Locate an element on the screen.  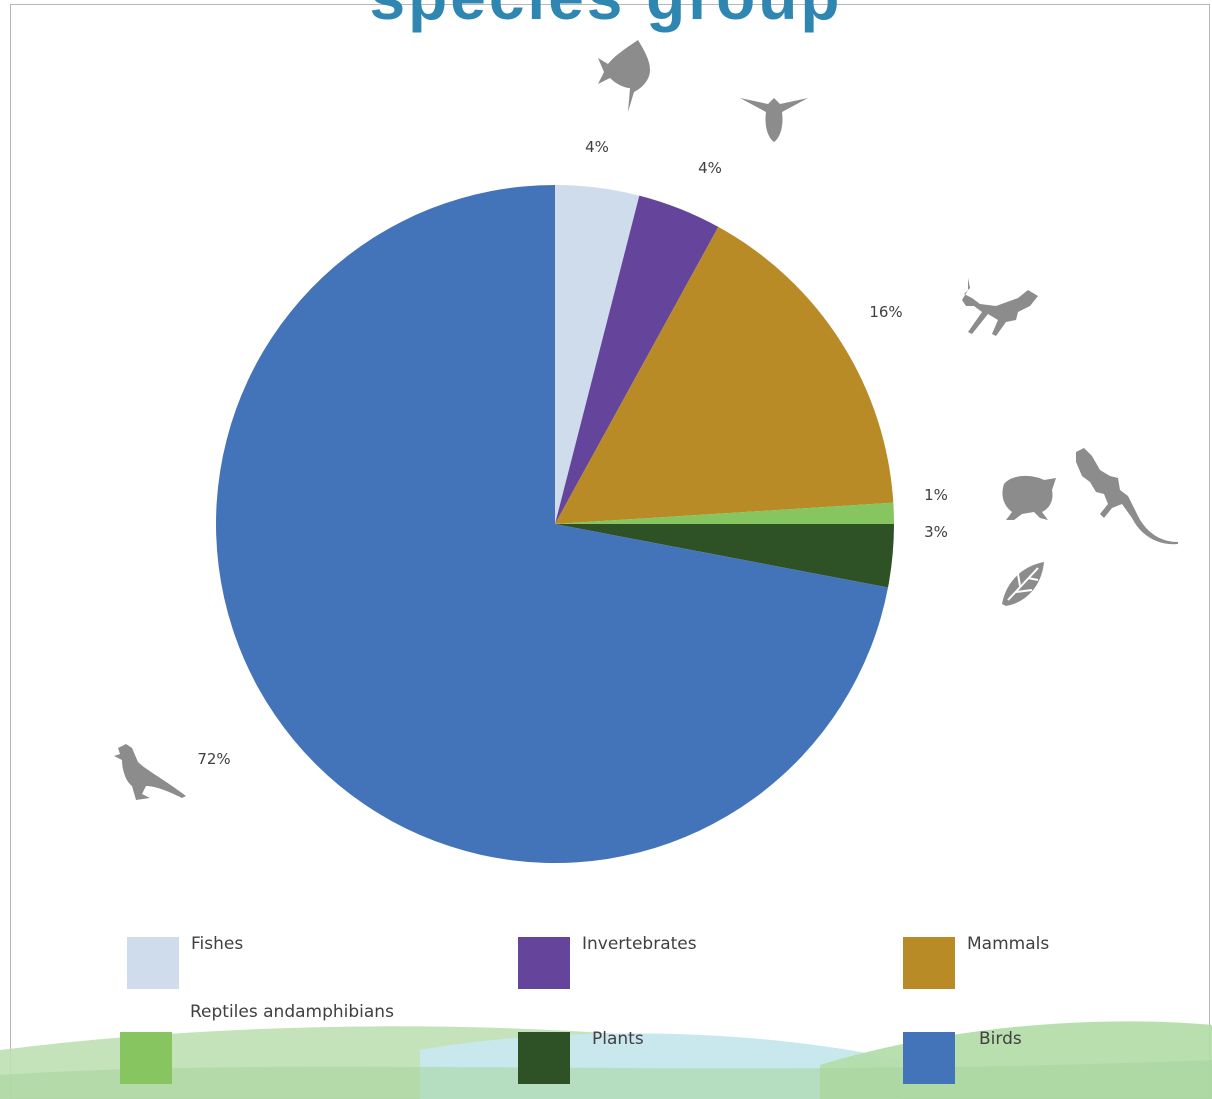
legend-item-invertebrates: Invertebrates is located at coordinates (708, 965).